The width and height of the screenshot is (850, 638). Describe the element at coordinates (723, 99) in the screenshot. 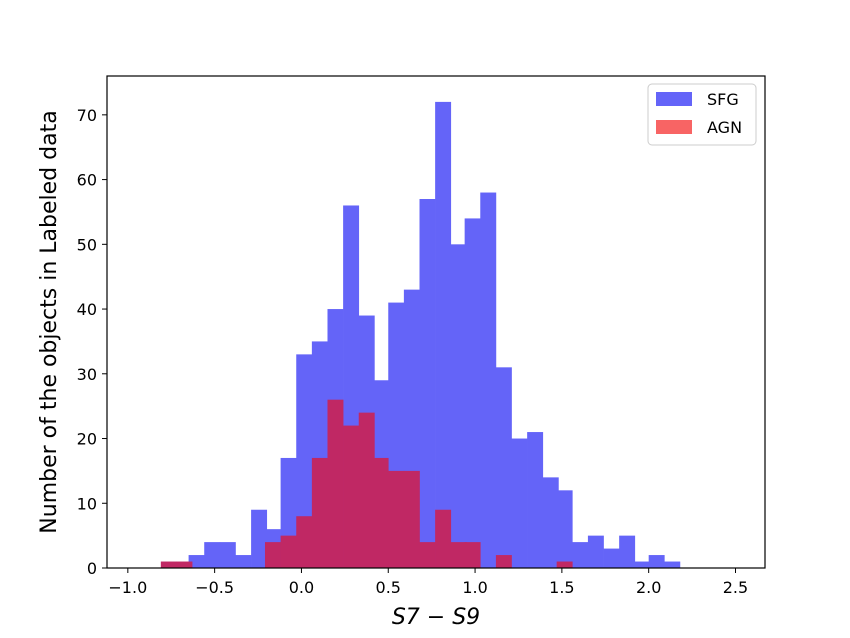

I see `legend-label-sfg: SFG` at that location.